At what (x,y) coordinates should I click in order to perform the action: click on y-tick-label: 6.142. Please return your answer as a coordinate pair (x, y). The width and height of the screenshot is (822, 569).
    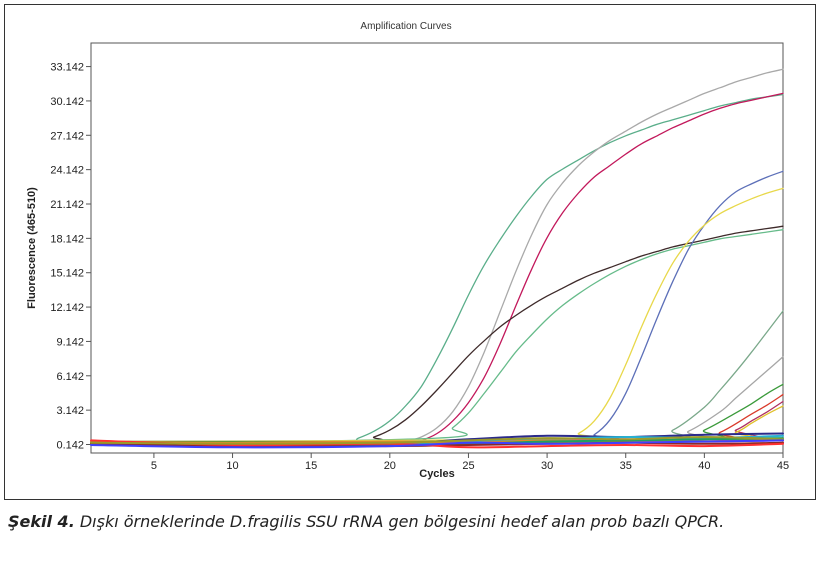
    Looking at the image, I should click on (70, 377).